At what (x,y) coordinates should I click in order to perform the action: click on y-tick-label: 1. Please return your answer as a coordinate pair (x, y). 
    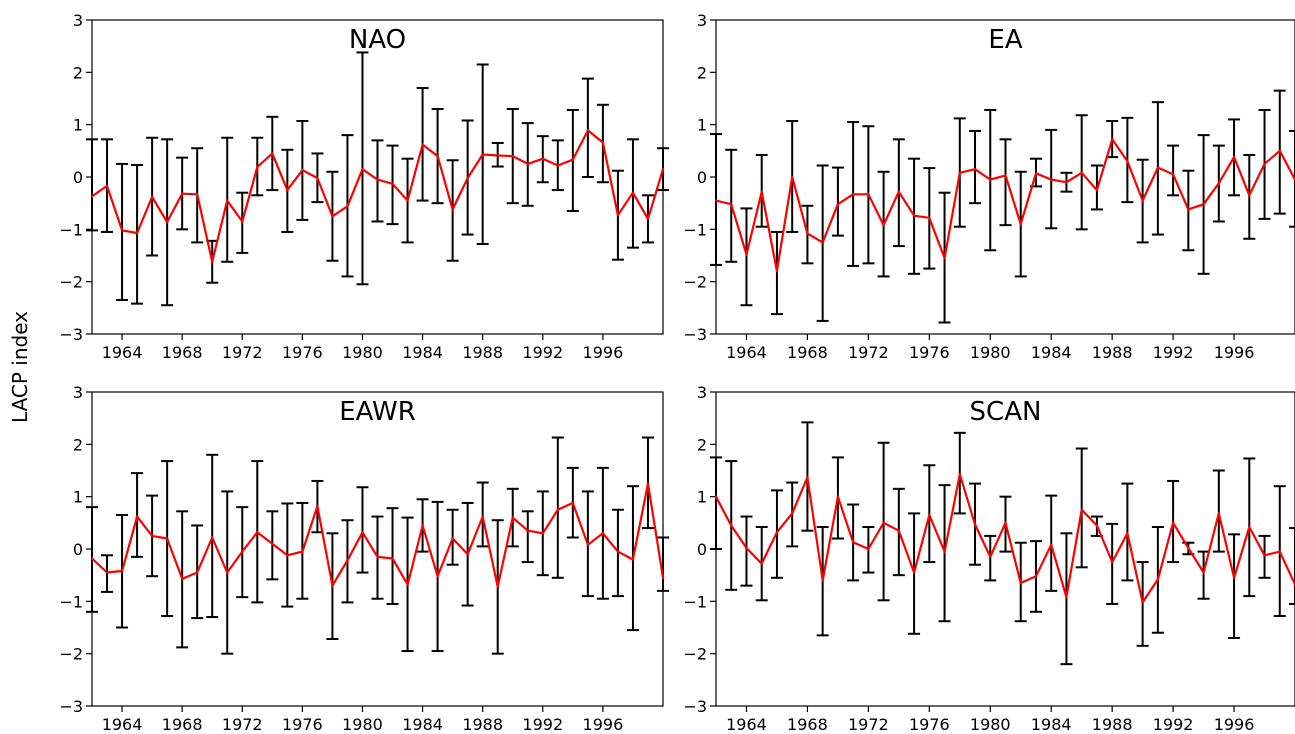
    Looking at the image, I should click on (702, 497).